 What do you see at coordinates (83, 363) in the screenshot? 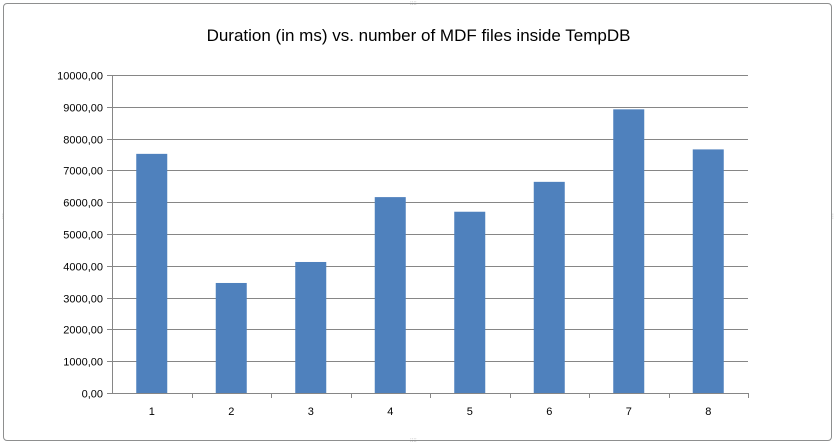
I see `y-tick-label: 1000,00` at bounding box center [83, 363].